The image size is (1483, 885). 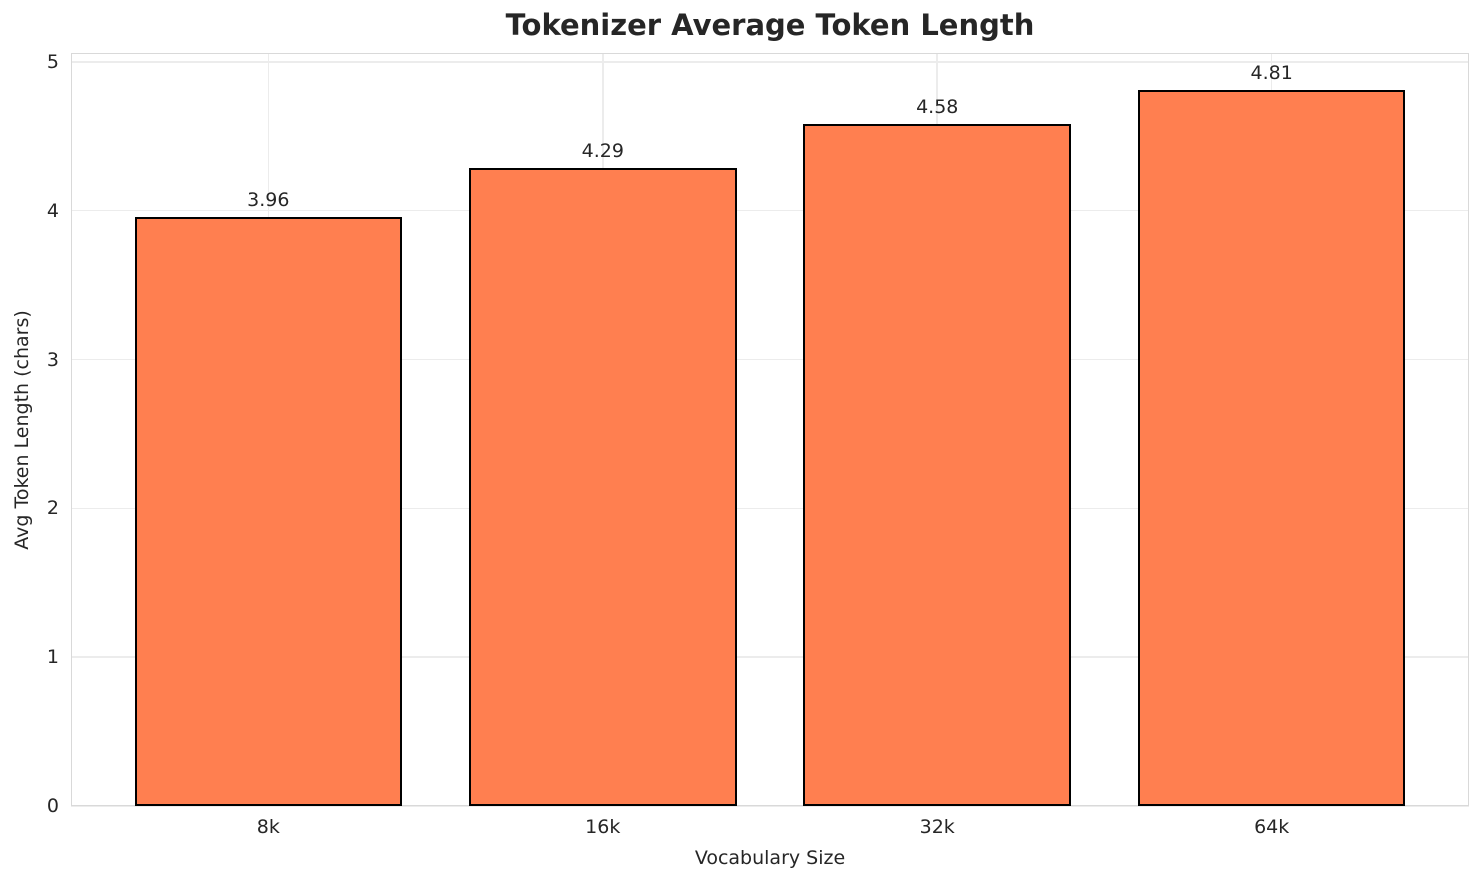 What do you see at coordinates (52, 508) in the screenshot?
I see `y-tick-label: 2` at bounding box center [52, 508].